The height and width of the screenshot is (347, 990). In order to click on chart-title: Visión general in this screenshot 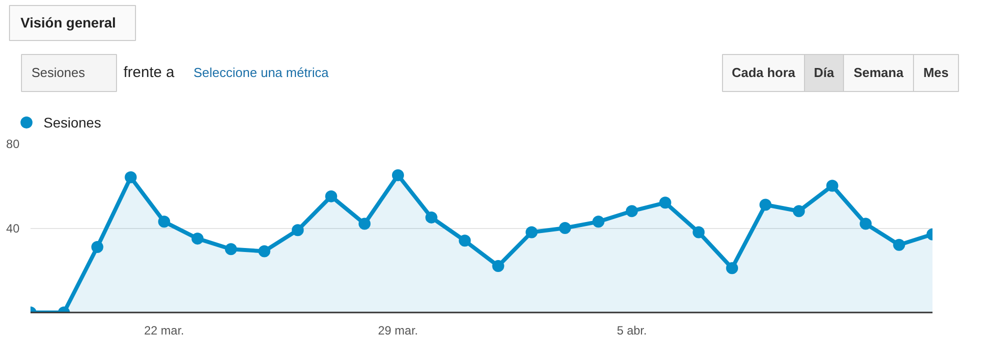, I will do `click(68, 22)`.